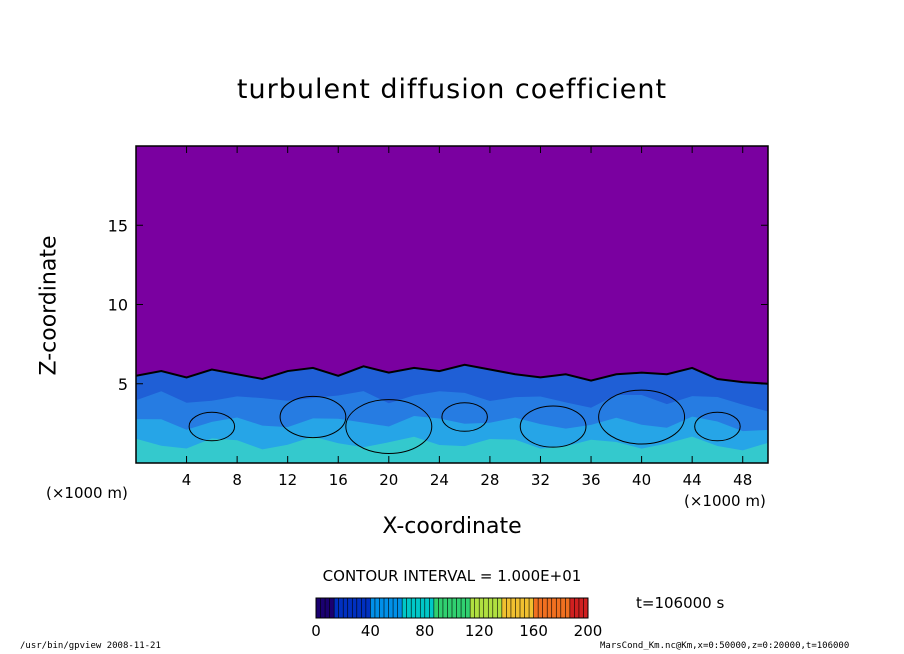 The height and width of the screenshot is (654, 904). I want to click on x-tick-label: 32, so click(540, 480).